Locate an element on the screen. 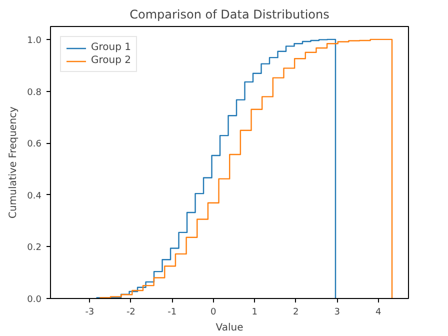 Image resolution: width=448 pixels, height=336 pixels. legend-label: Group 1 is located at coordinates (111, 47).